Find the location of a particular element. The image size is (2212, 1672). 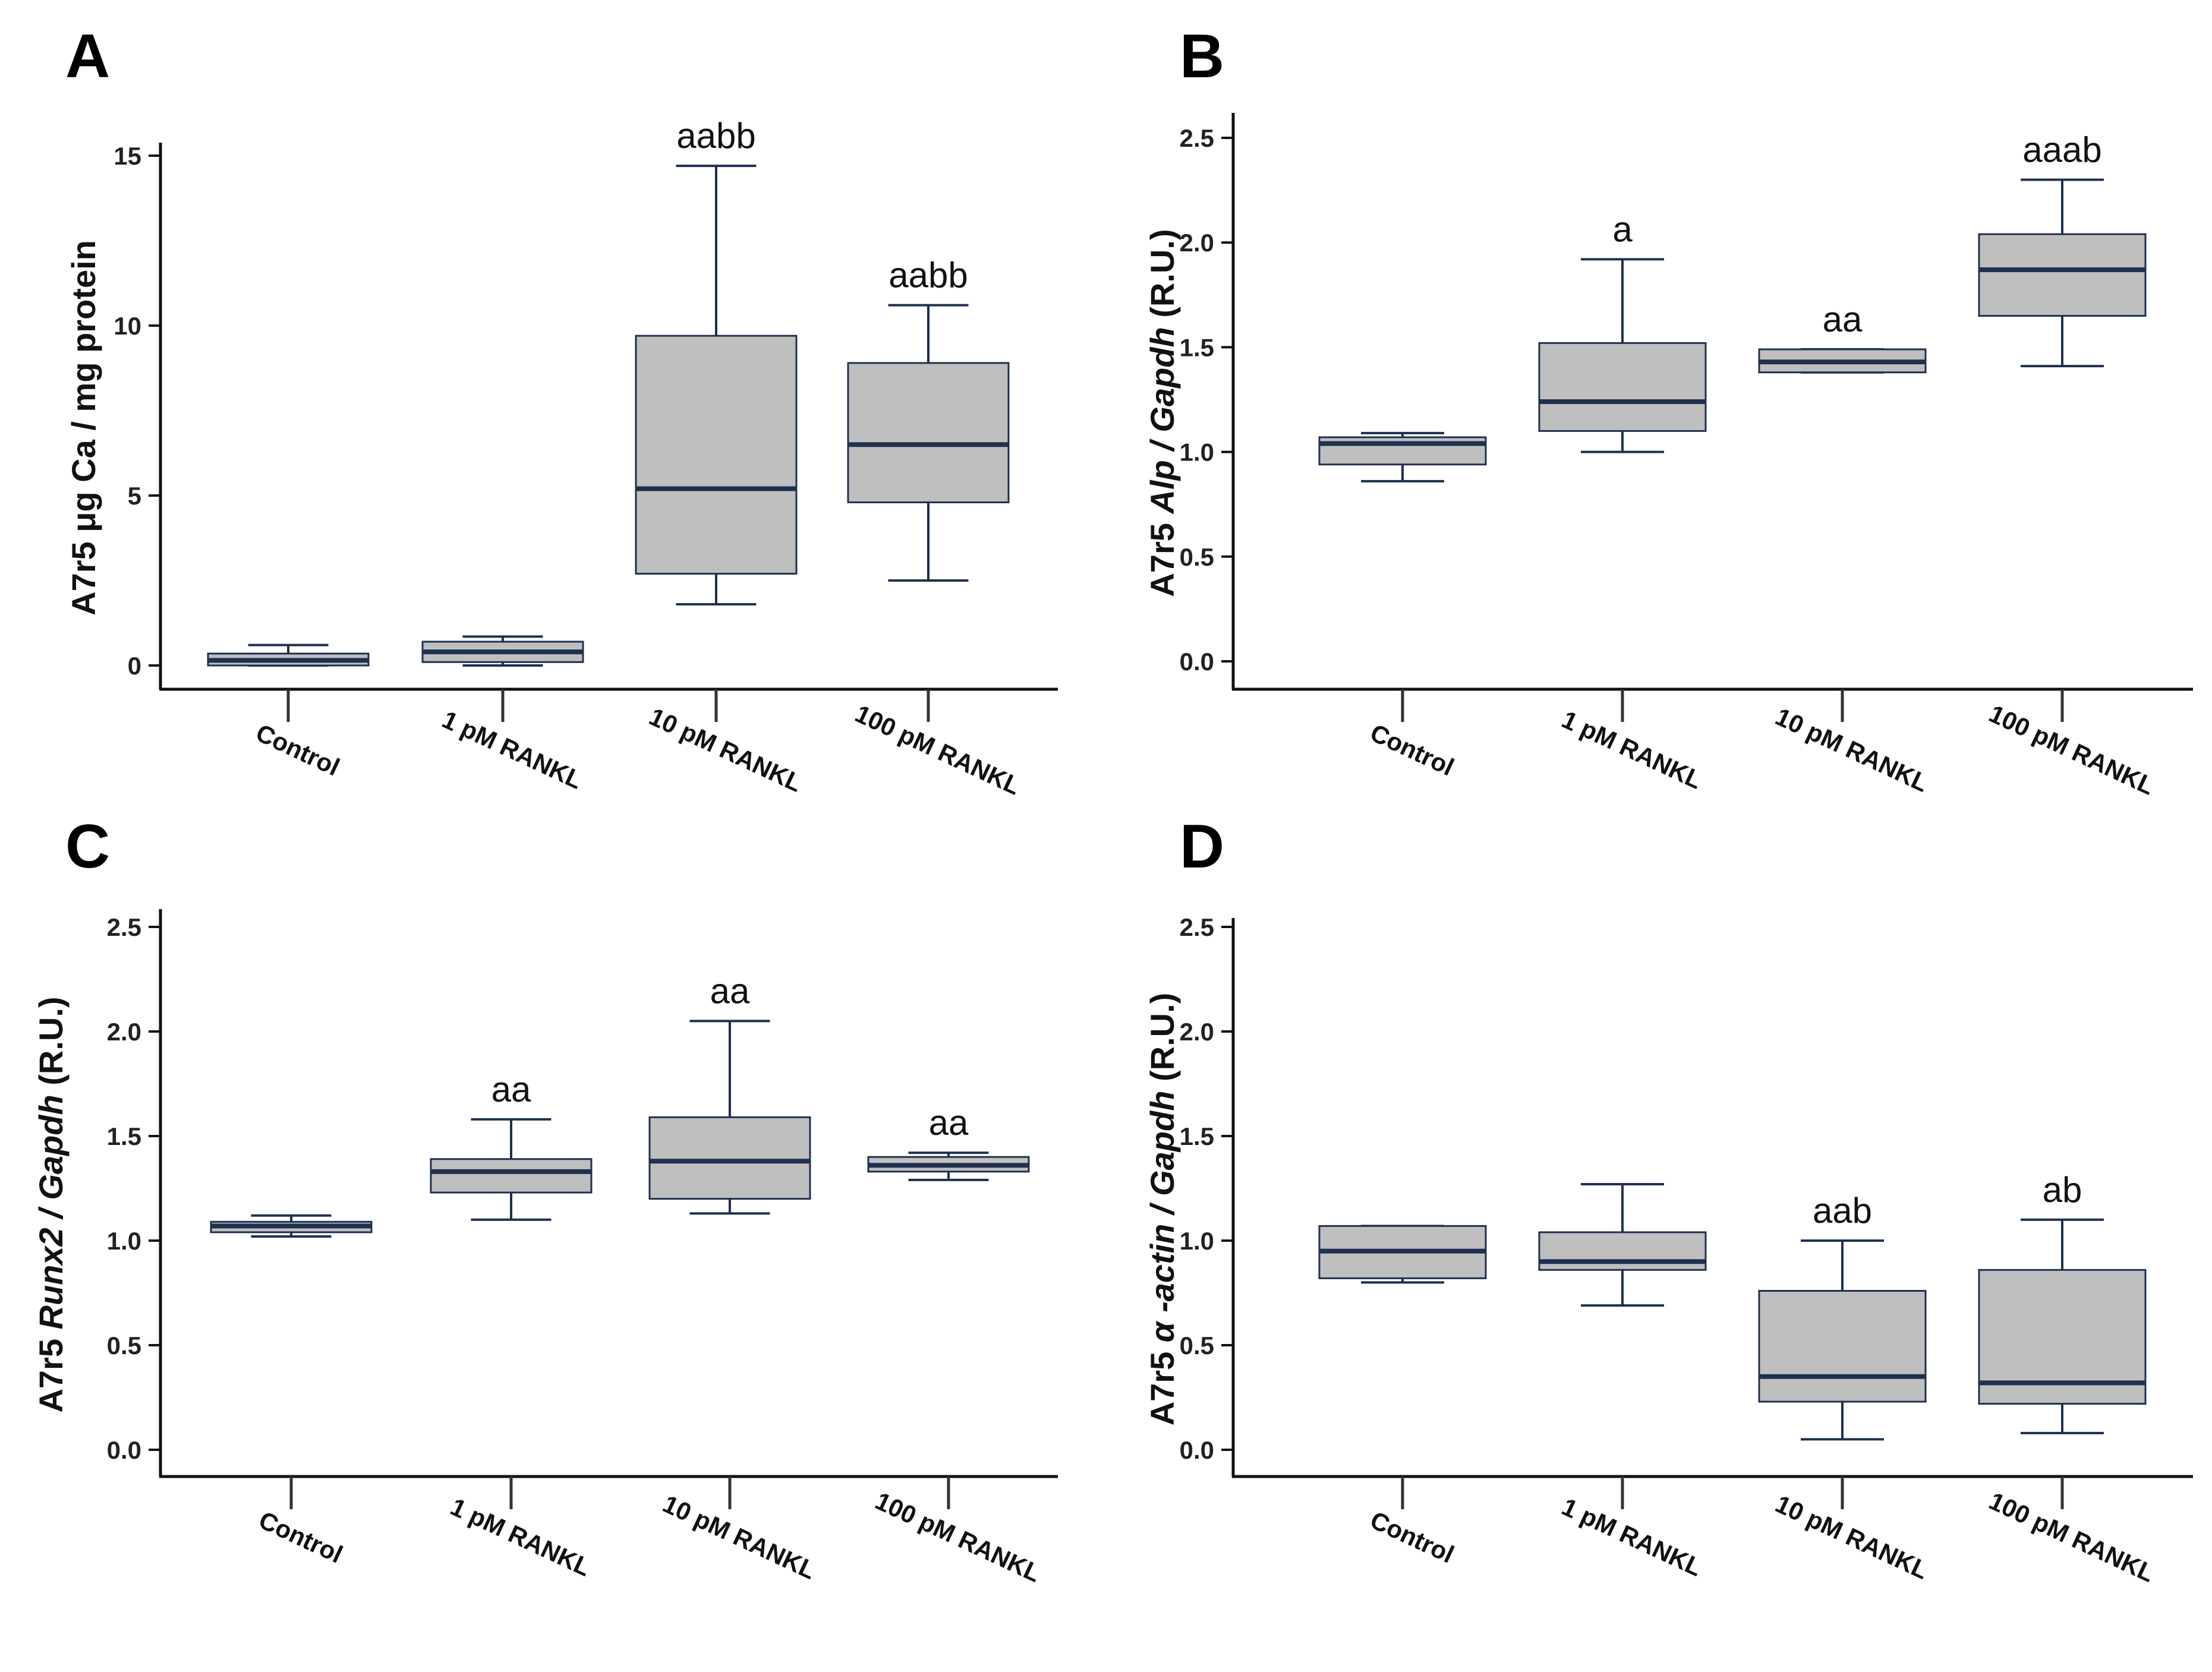

y-axis-label: A7r5 Runx2 / Gapdh (R.U.) is located at coordinates (51, 1204).